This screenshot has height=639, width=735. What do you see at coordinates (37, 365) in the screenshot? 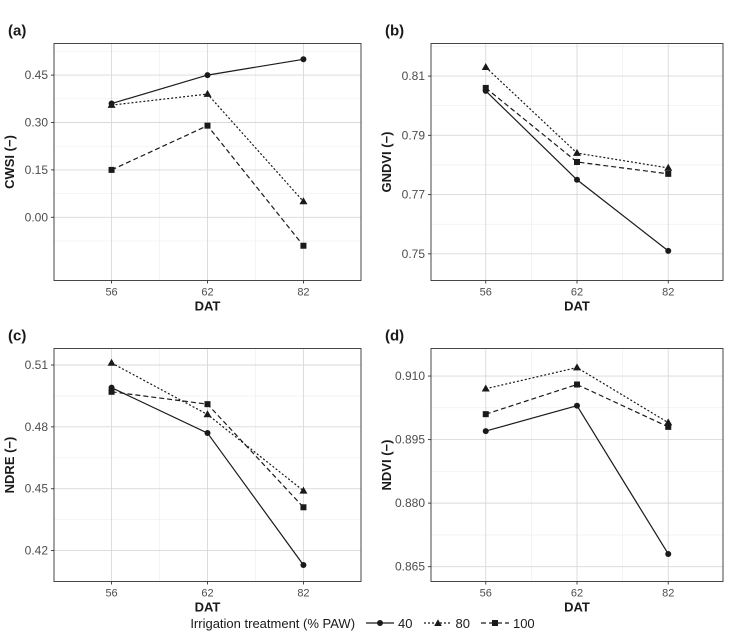
I see `y-tick-label: 0.51` at bounding box center [37, 365].